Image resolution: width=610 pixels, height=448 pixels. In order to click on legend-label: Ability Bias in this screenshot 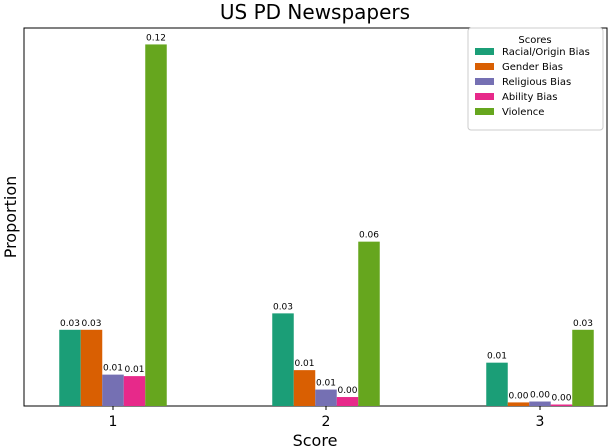, I will do `click(530, 97)`.